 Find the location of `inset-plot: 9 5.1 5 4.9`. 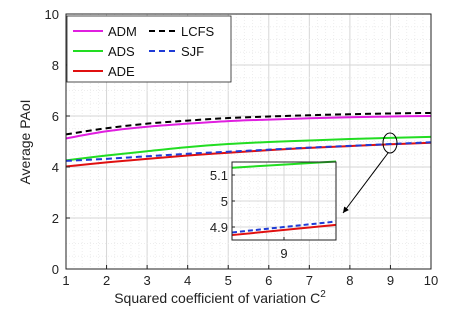

inset-plot: 9 5.1 5 4.9 is located at coordinates (273, 210).